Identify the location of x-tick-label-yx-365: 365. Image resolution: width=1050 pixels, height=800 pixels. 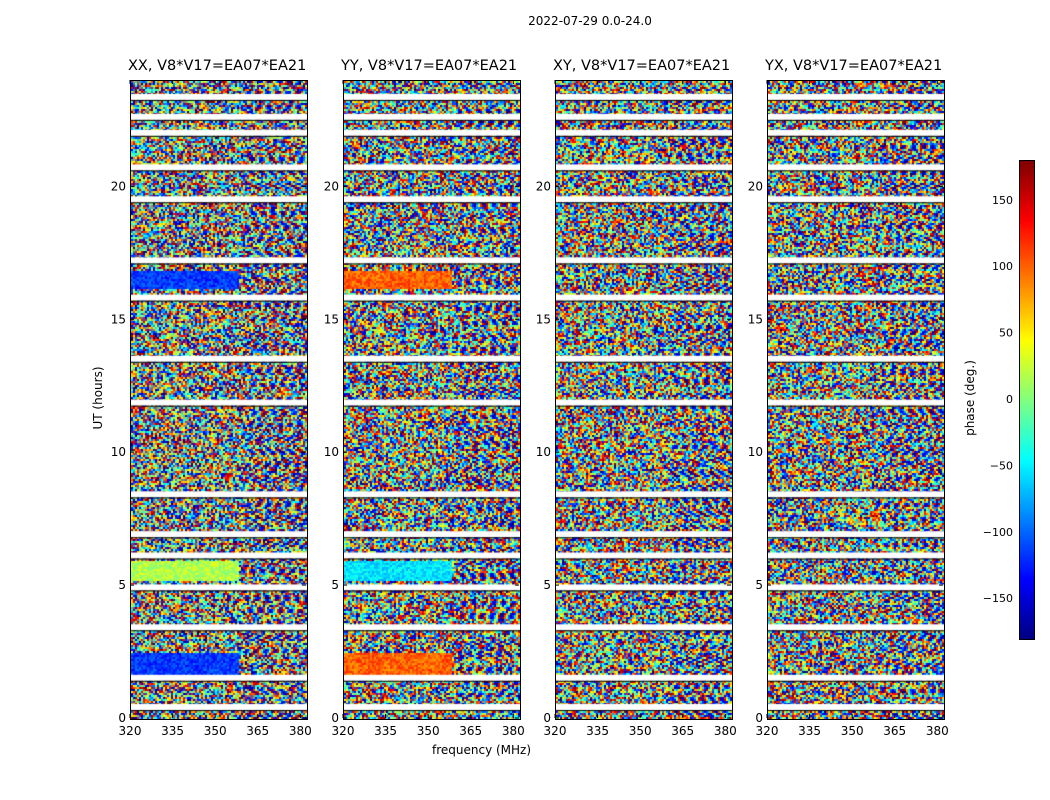
(894, 731).